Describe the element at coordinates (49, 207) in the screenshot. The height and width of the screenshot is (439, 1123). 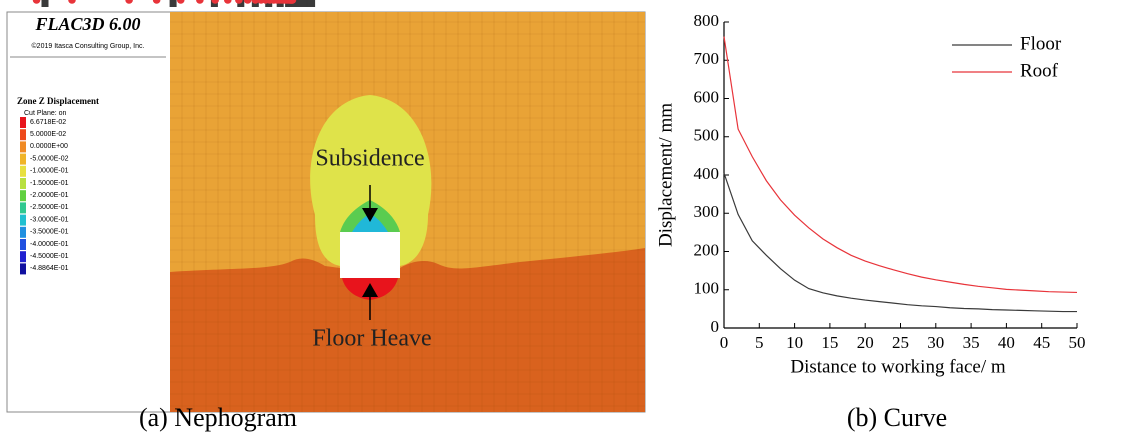
I see `legend-label: -2.5000E-01` at that location.